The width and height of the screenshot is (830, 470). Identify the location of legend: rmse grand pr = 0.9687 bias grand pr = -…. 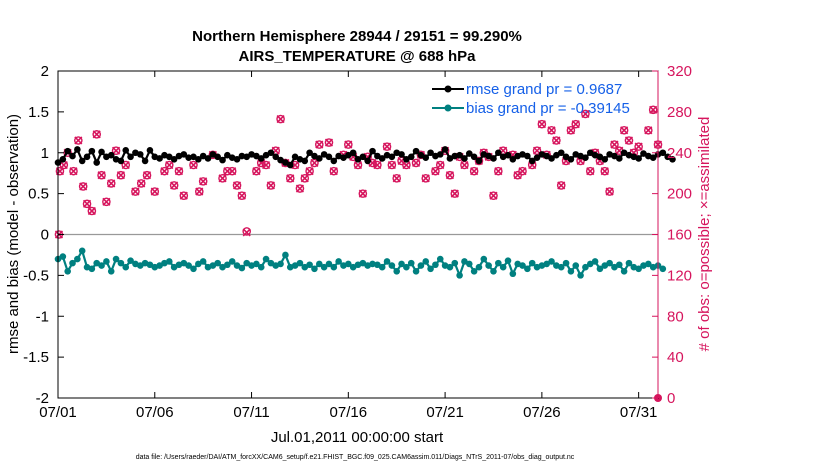
(531, 99).